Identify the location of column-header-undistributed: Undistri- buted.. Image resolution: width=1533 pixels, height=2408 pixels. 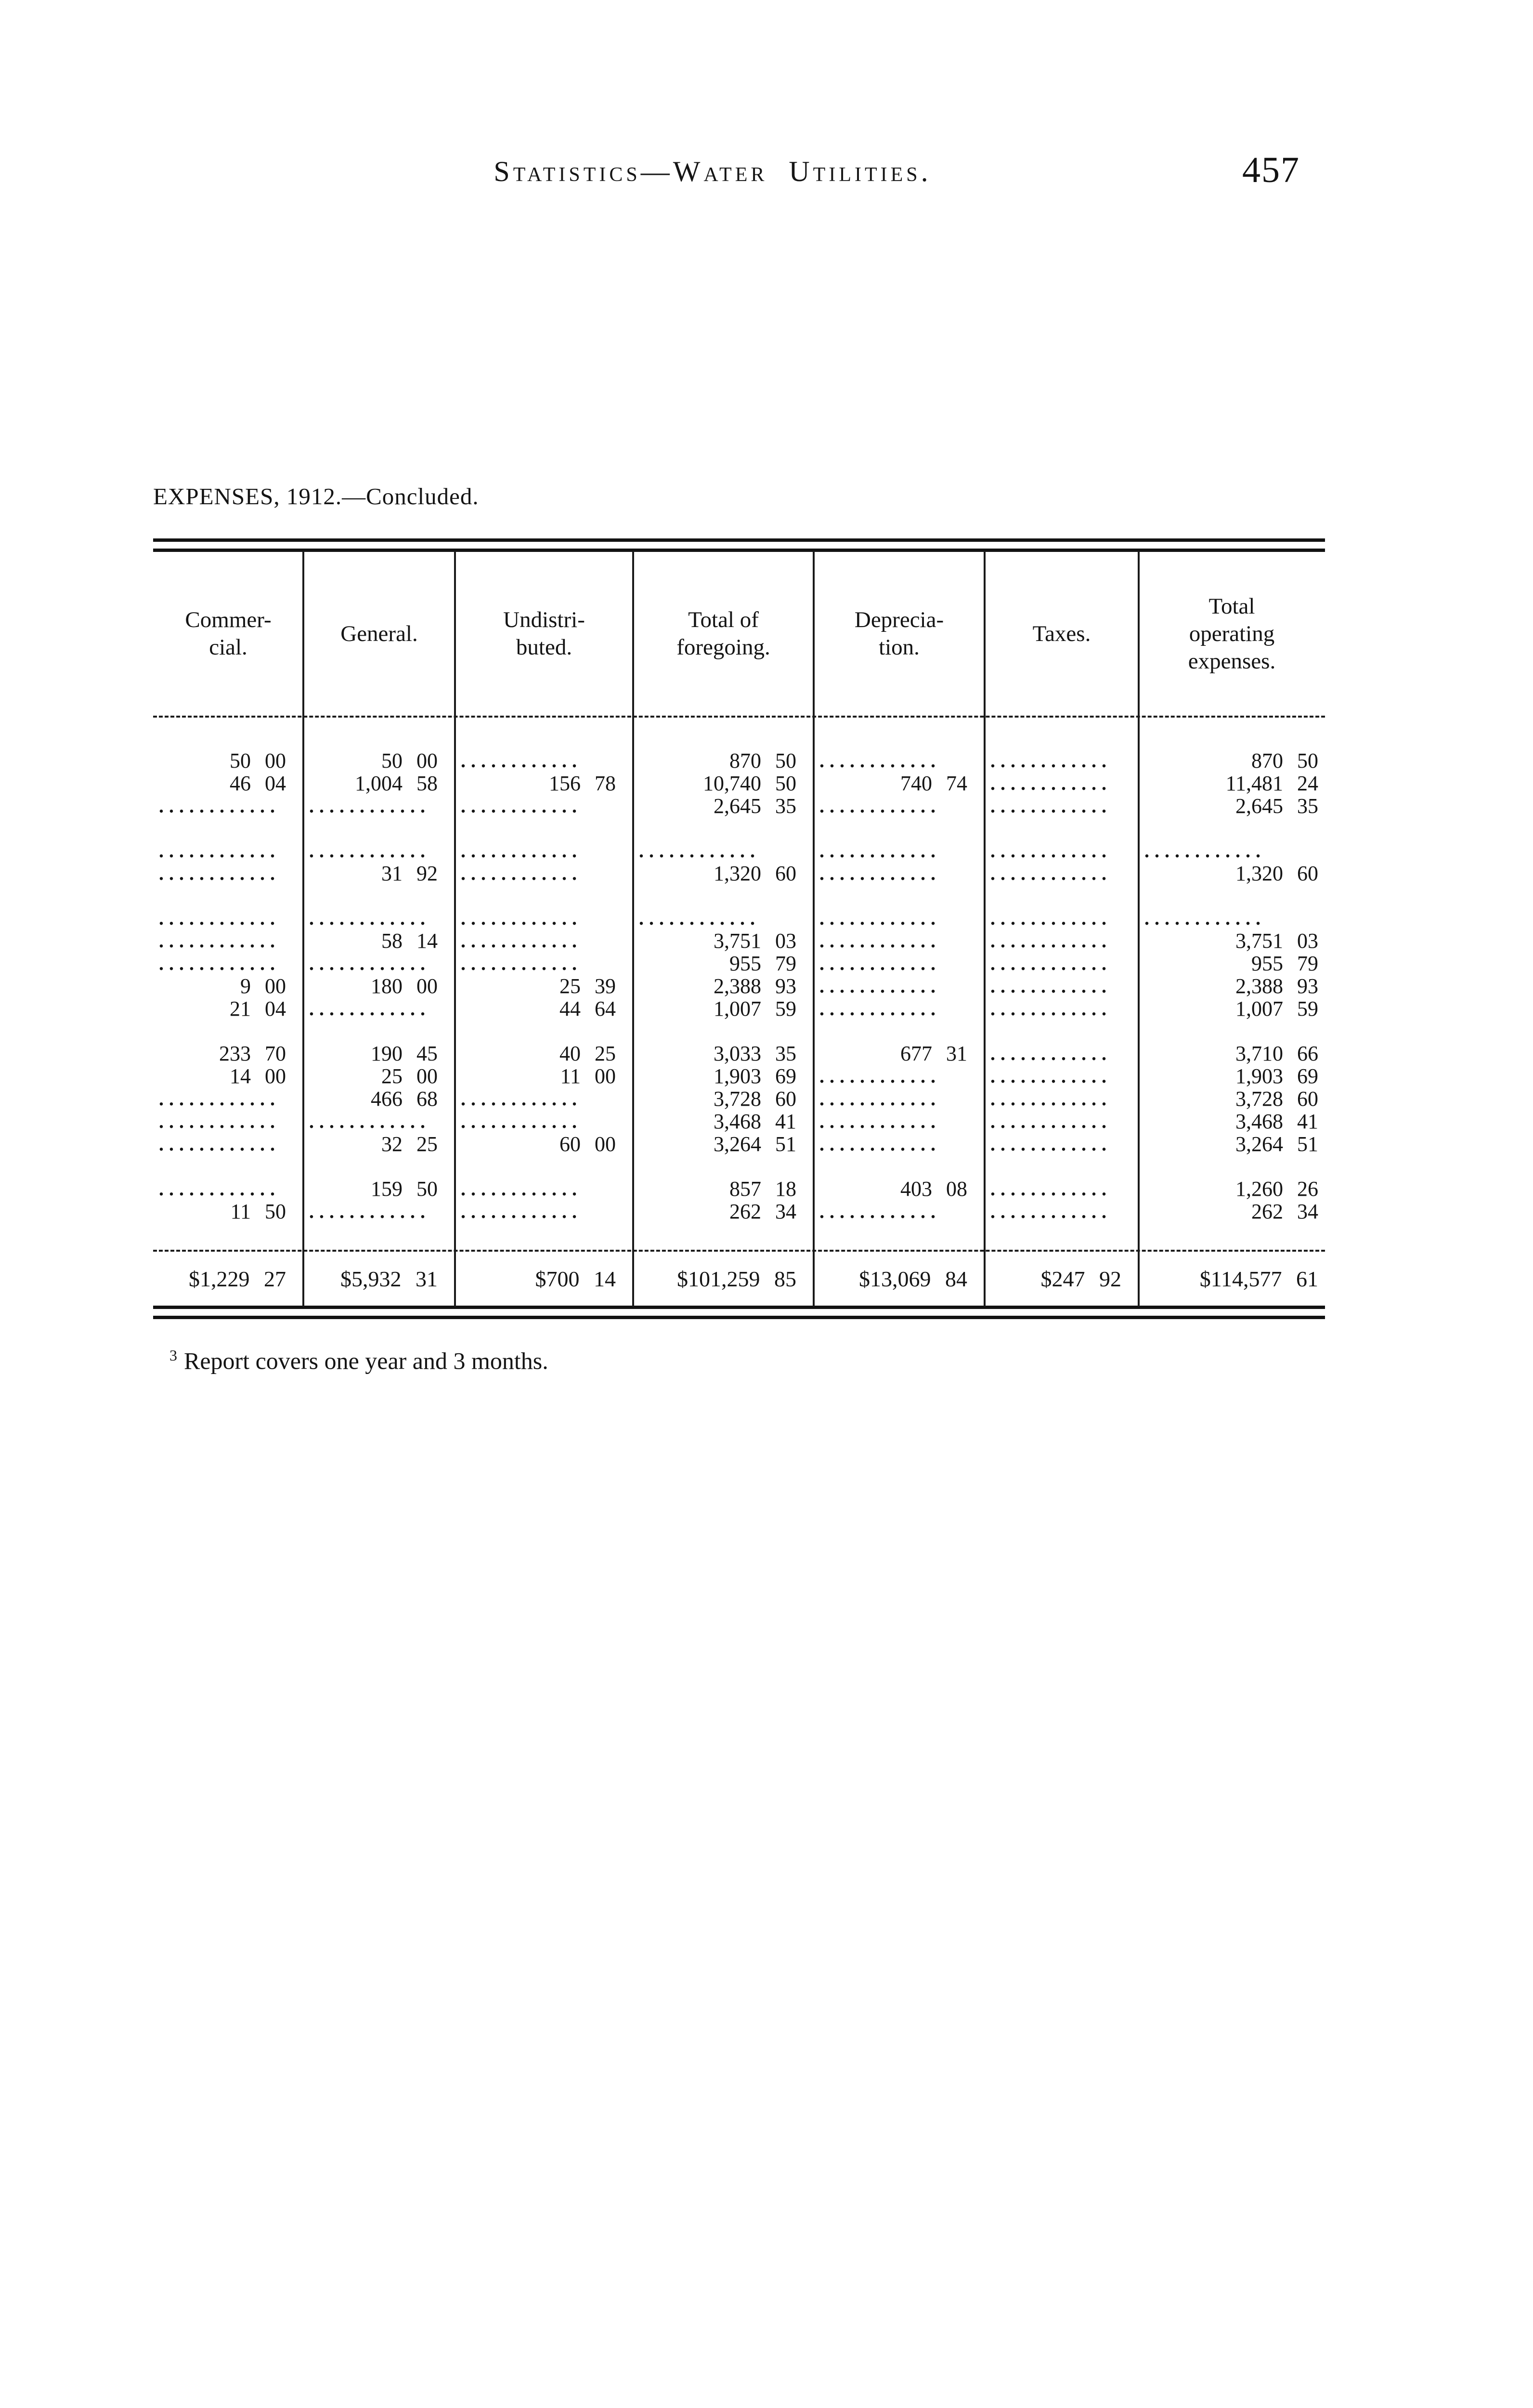
(544, 633).